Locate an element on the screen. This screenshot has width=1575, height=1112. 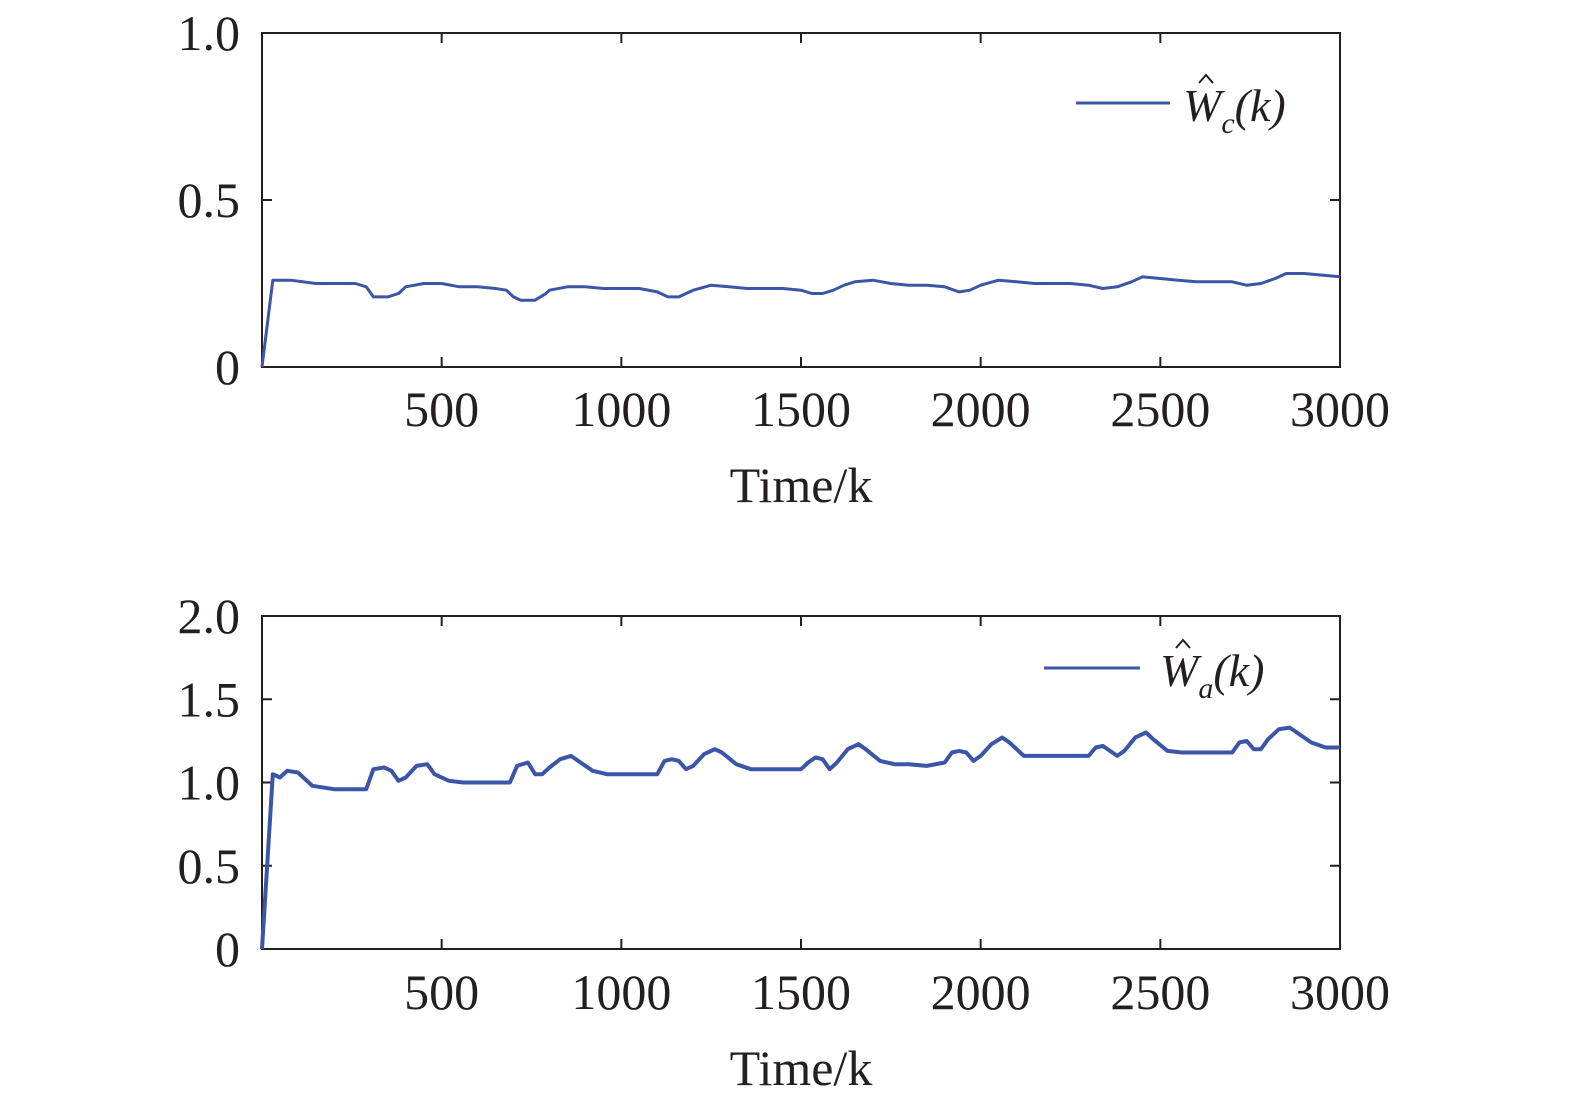
series-line-c is located at coordinates (800, 320).